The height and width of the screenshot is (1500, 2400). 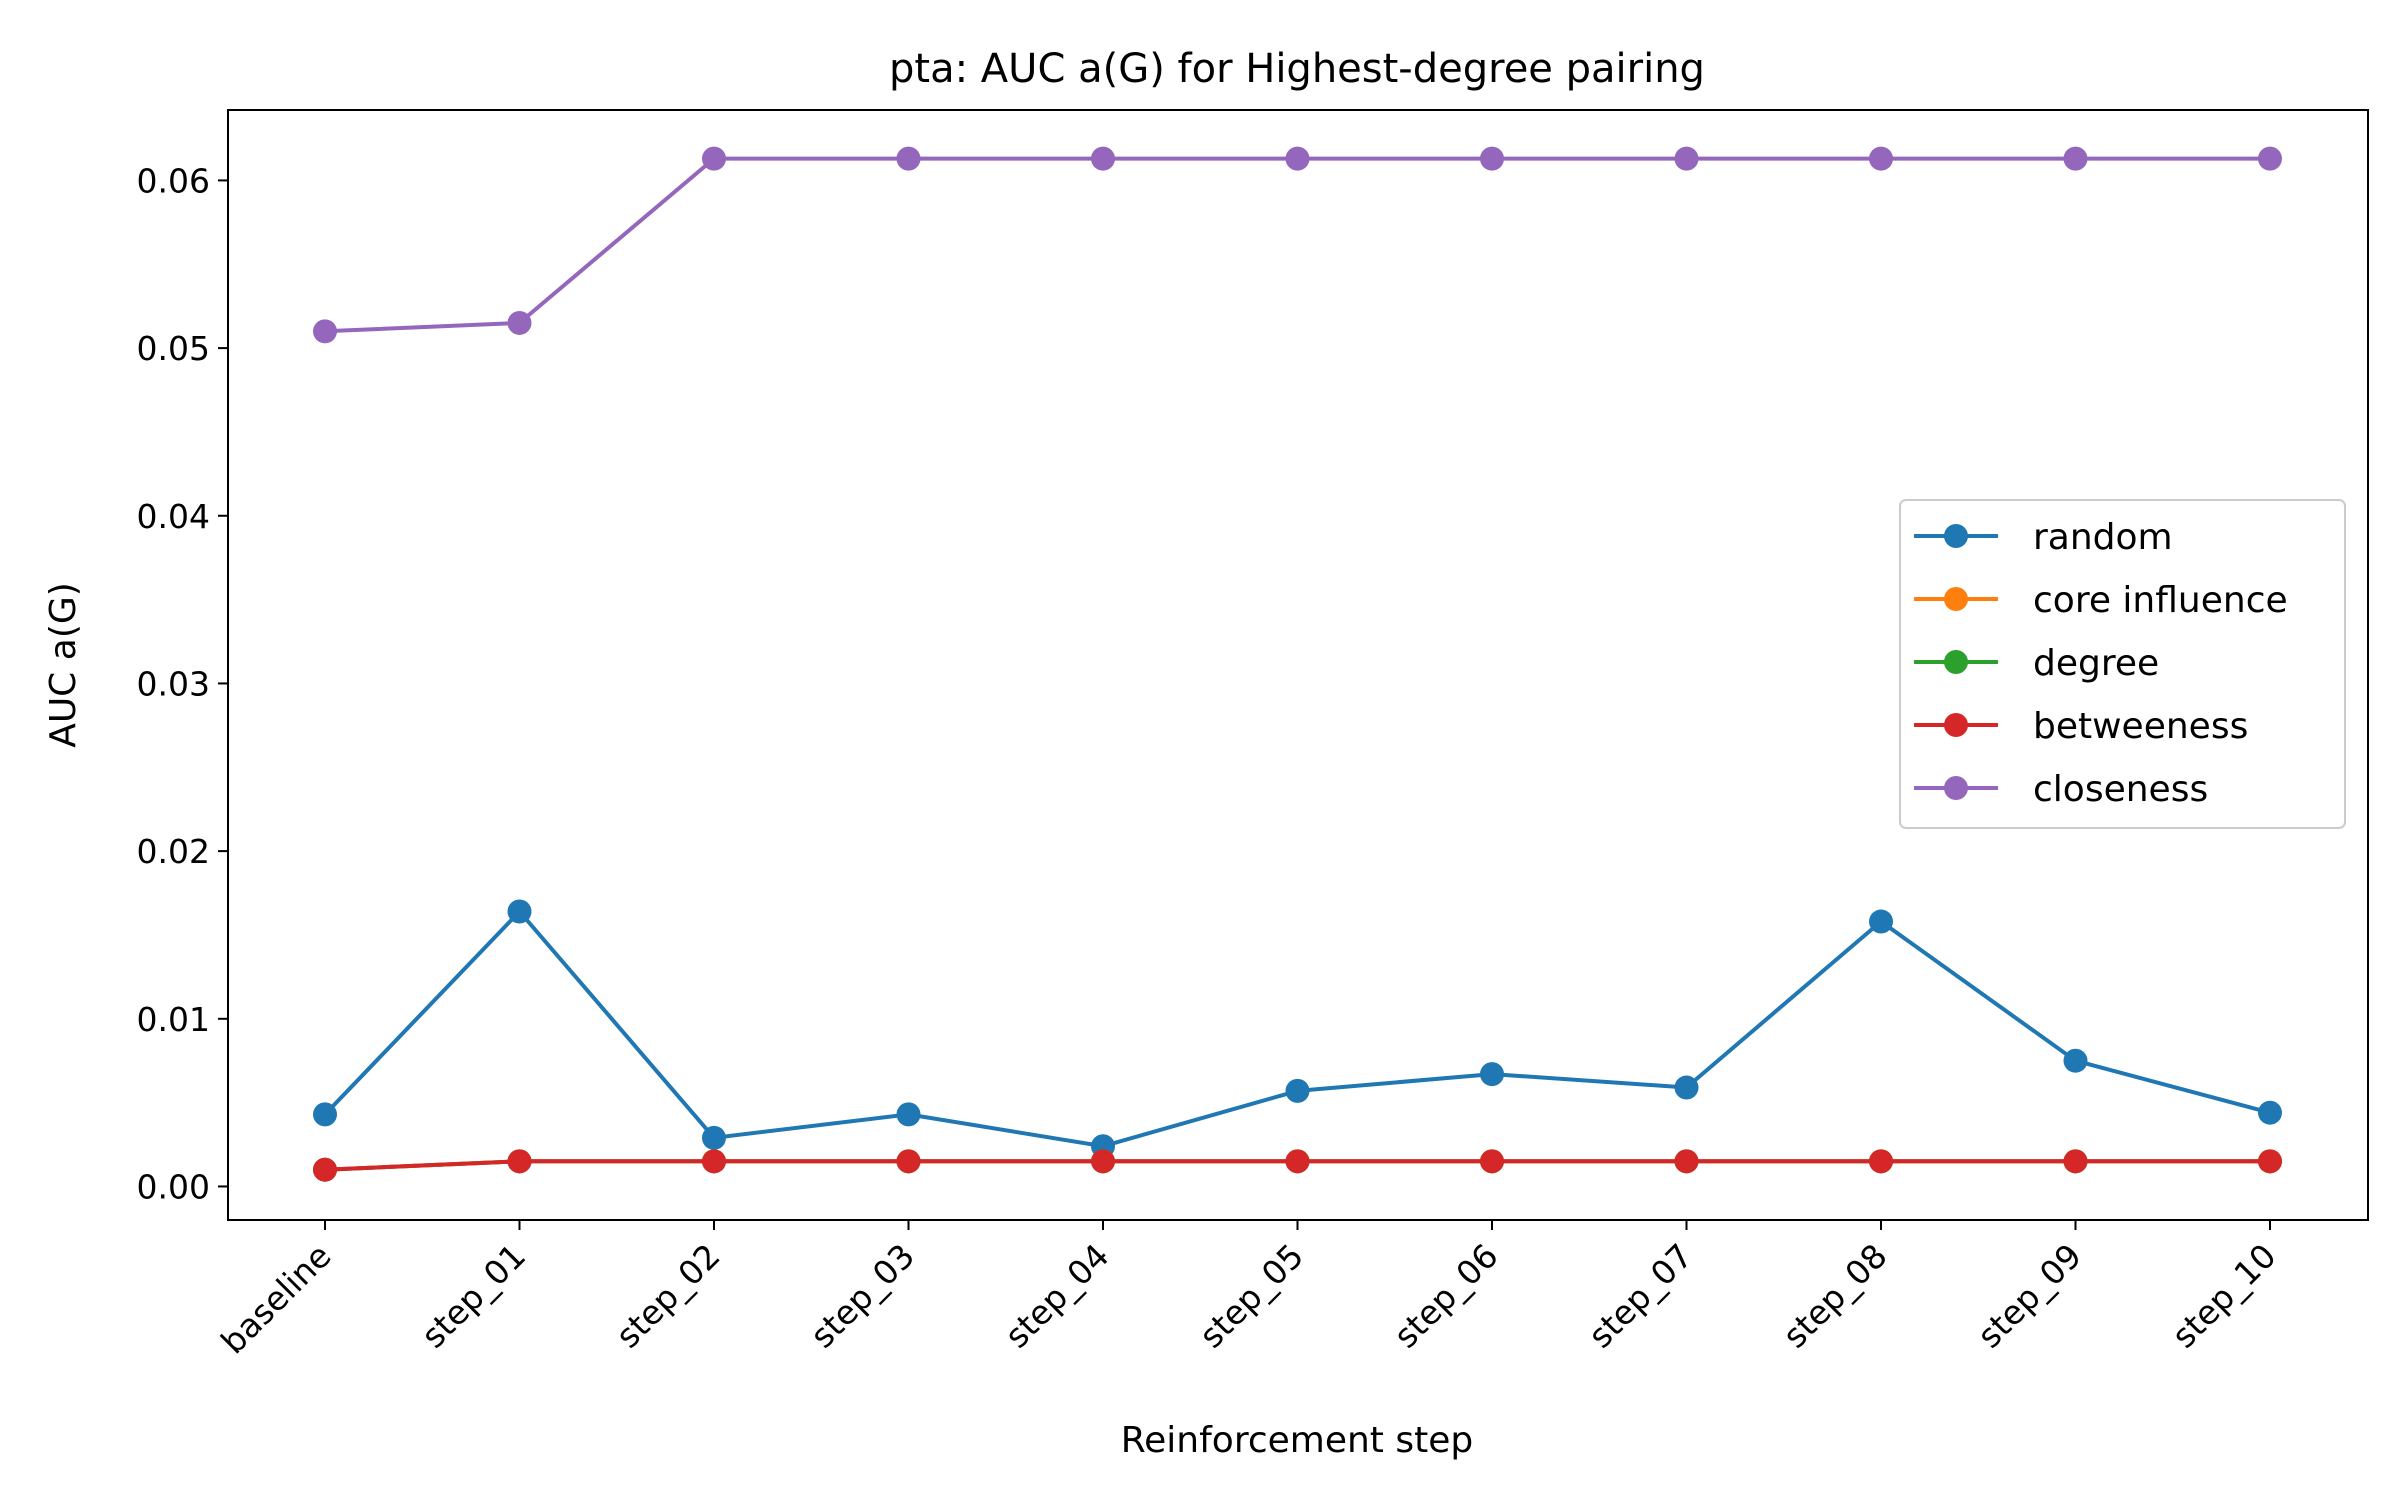 What do you see at coordinates (2160, 600) in the screenshot?
I see `legend-label: core influence` at bounding box center [2160, 600].